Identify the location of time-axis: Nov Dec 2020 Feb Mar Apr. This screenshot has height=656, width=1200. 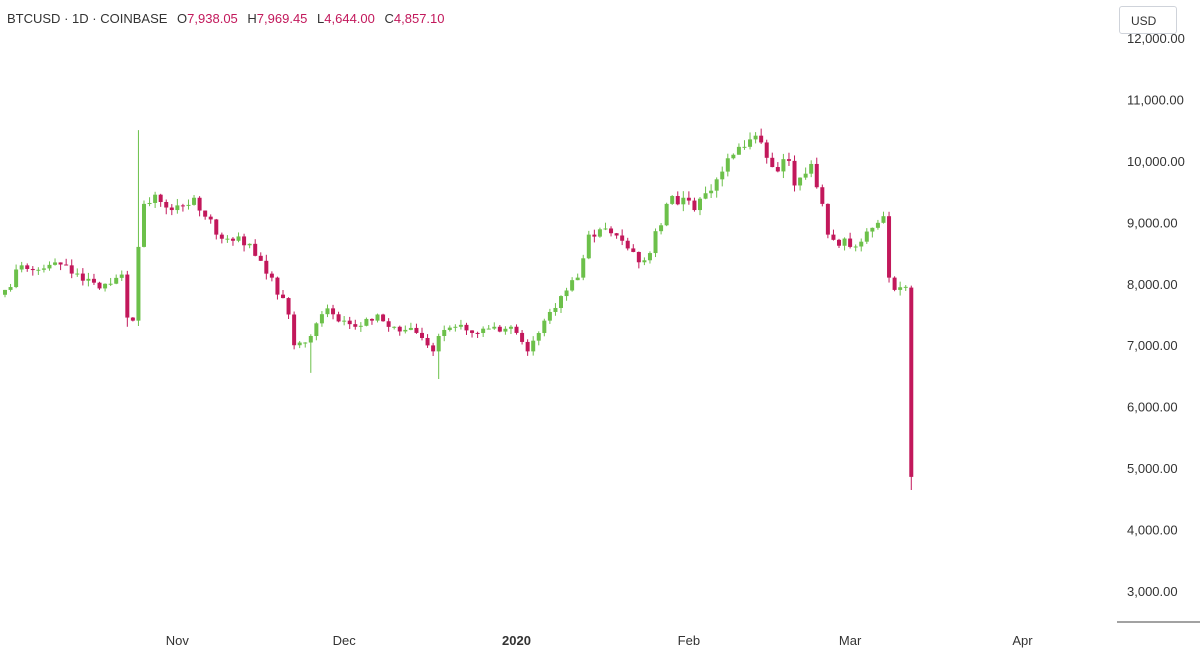
(600, 634).